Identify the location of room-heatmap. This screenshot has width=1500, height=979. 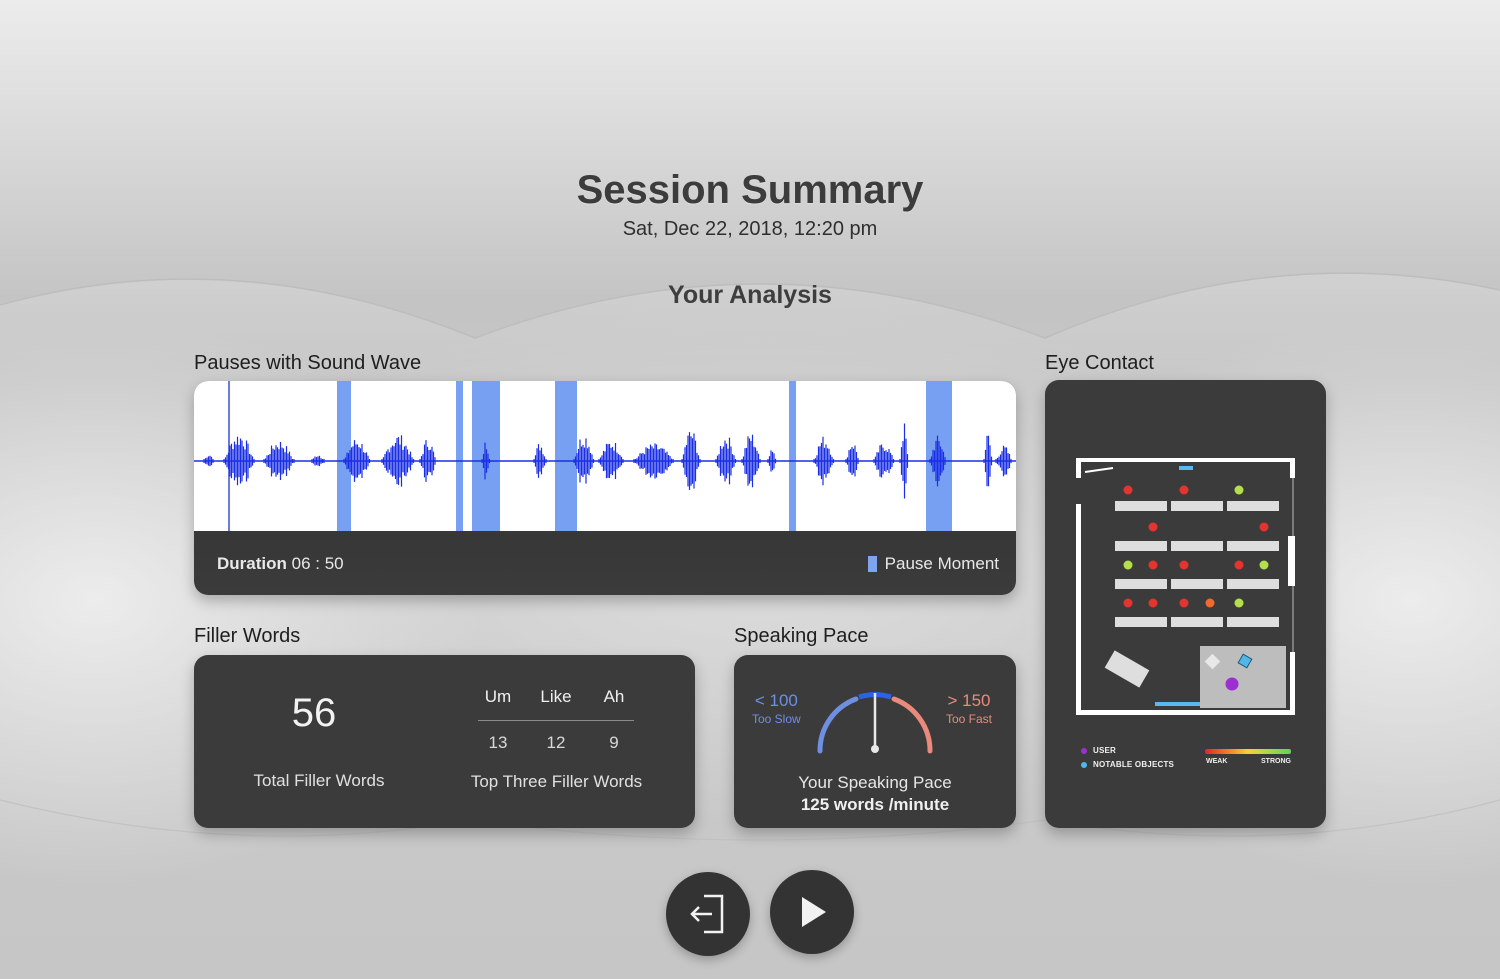
(1185, 586).